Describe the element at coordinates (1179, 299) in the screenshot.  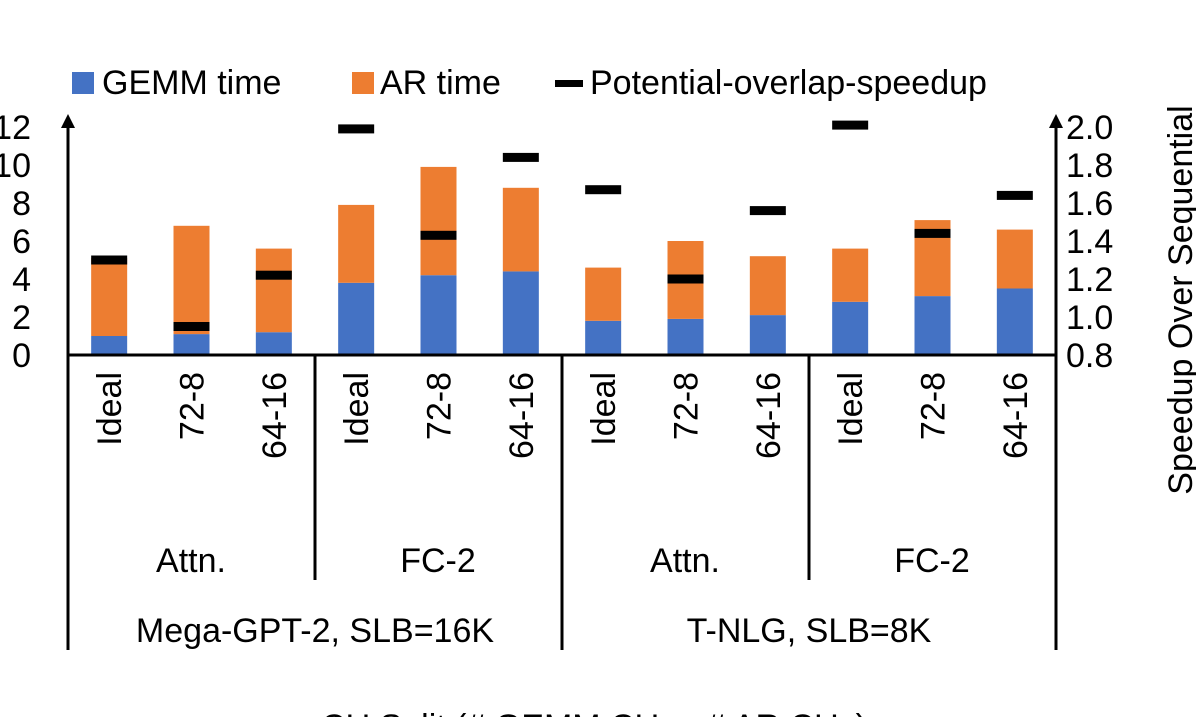
I see `right-axis-title: Speedup Over Sequential` at that location.